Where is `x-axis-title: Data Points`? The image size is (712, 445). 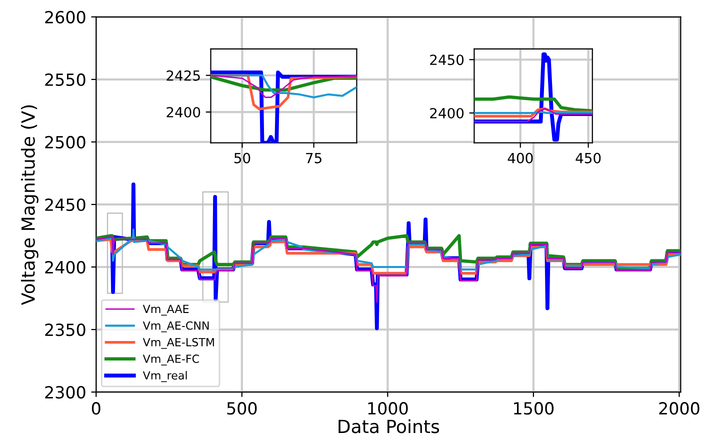 x-axis-title: Data Points is located at coordinates (389, 426).